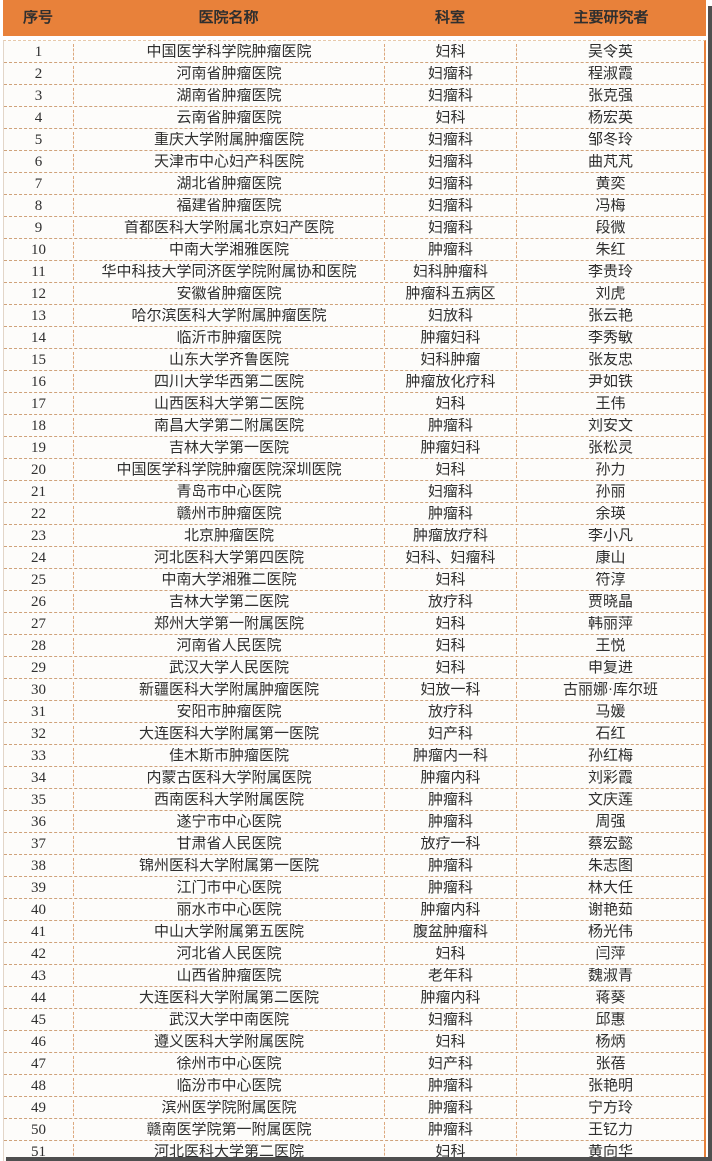 The width and height of the screenshot is (712, 1161). Describe the element at coordinates (354, 558) in the screenshot. I see `table-row: 24 河北医科大学第四医院 妇科、妇瘤科 康山` at that location.